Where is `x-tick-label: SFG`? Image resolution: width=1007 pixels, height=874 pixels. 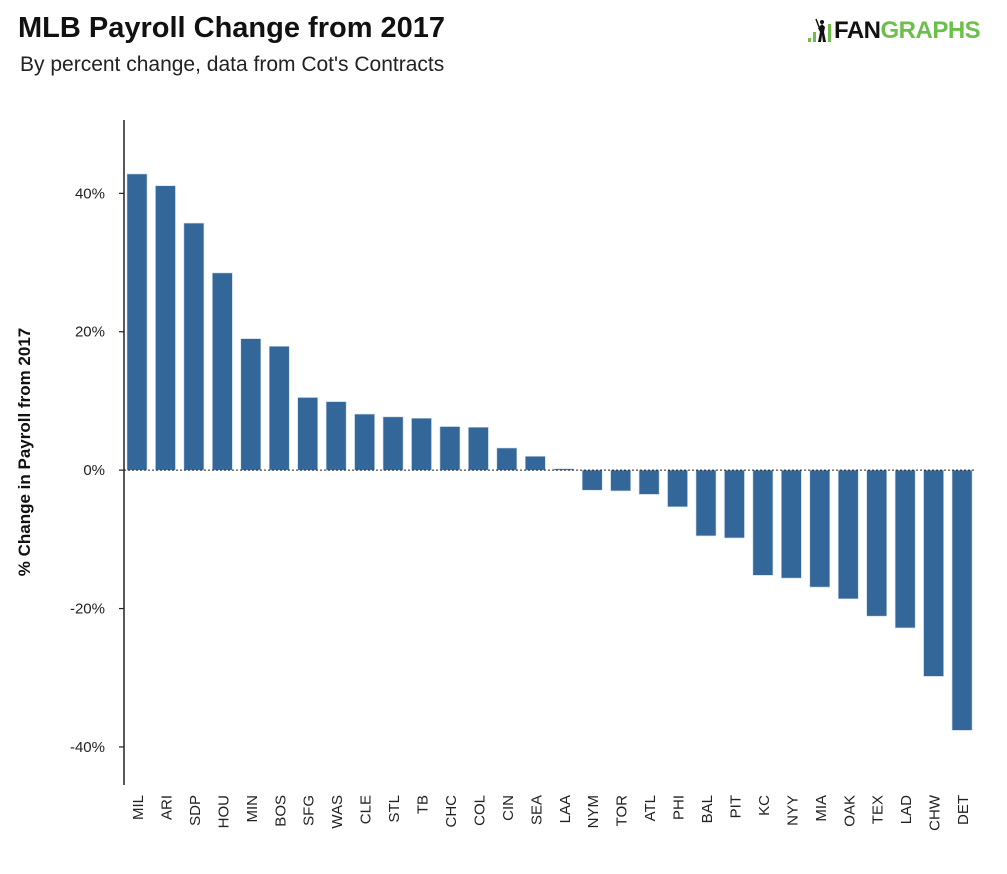 x-tick-label: SFG is located at coordinates (309, 810).